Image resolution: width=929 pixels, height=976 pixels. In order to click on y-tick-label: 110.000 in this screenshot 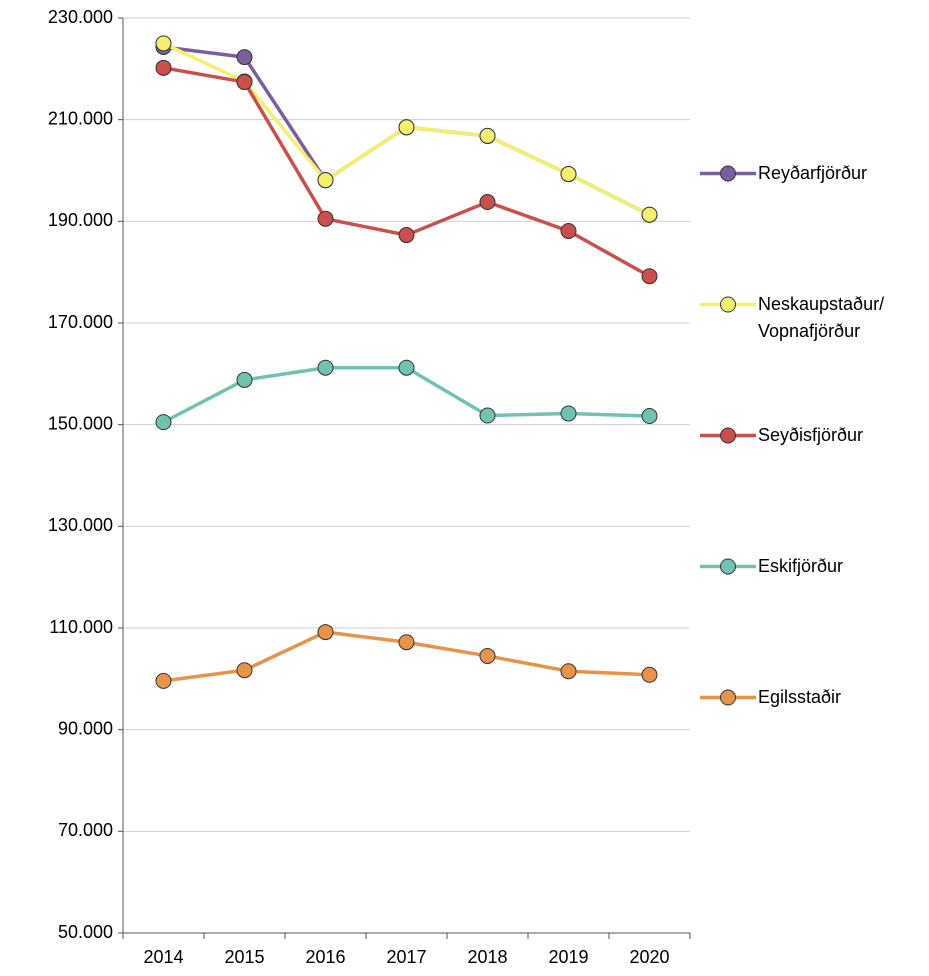, I will do `click(81, 627)`.